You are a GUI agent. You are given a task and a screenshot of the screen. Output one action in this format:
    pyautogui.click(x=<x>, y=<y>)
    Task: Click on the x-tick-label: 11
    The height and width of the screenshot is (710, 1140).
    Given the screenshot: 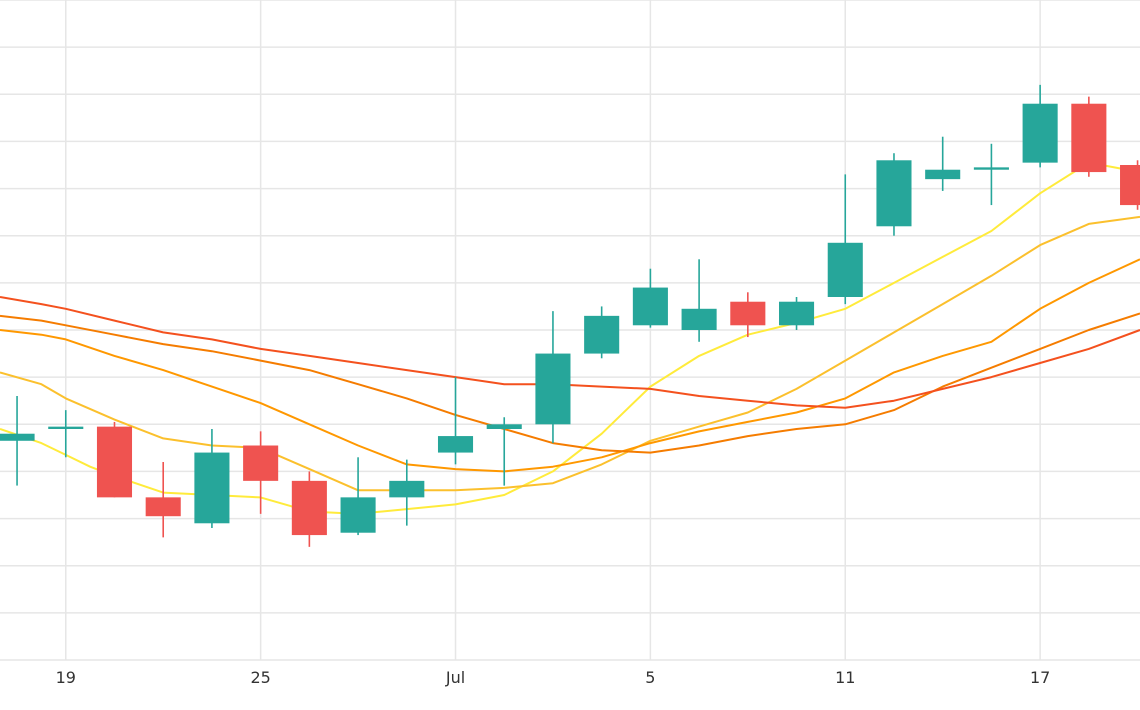 What is the action you would take?
    pyautogui.click(x=845, y=677)
    